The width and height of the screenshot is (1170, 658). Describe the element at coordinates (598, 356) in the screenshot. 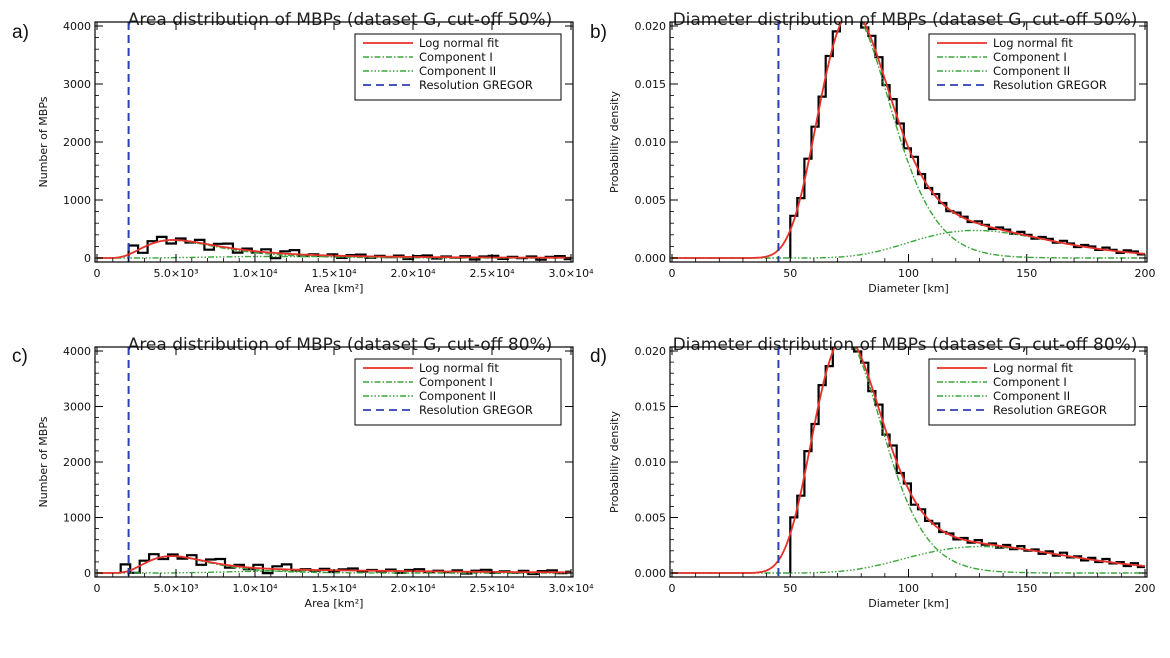

I see `panel-label: d)` at that location.